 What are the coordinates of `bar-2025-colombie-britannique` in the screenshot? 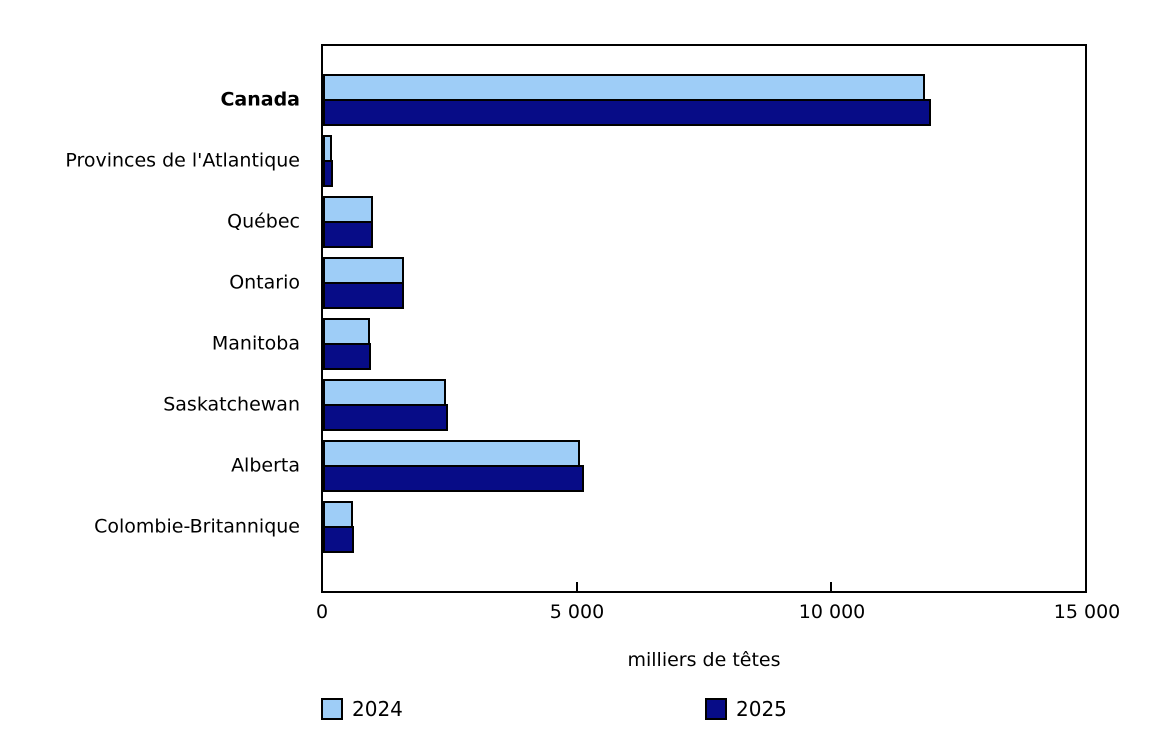 It's located at (338, 539).